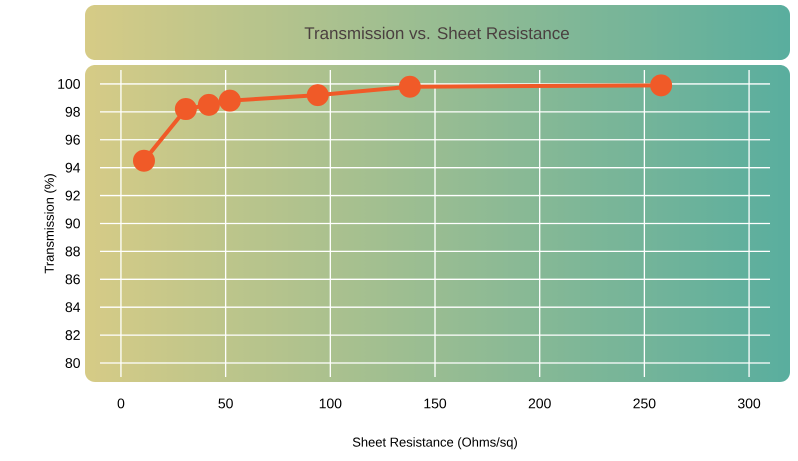 This screenshot has height=461, width=798. Describe the element at coordinates (436, 33) in the screenshot. I see `chart-title: Transmission vs. Sheet Resistance` at that location.